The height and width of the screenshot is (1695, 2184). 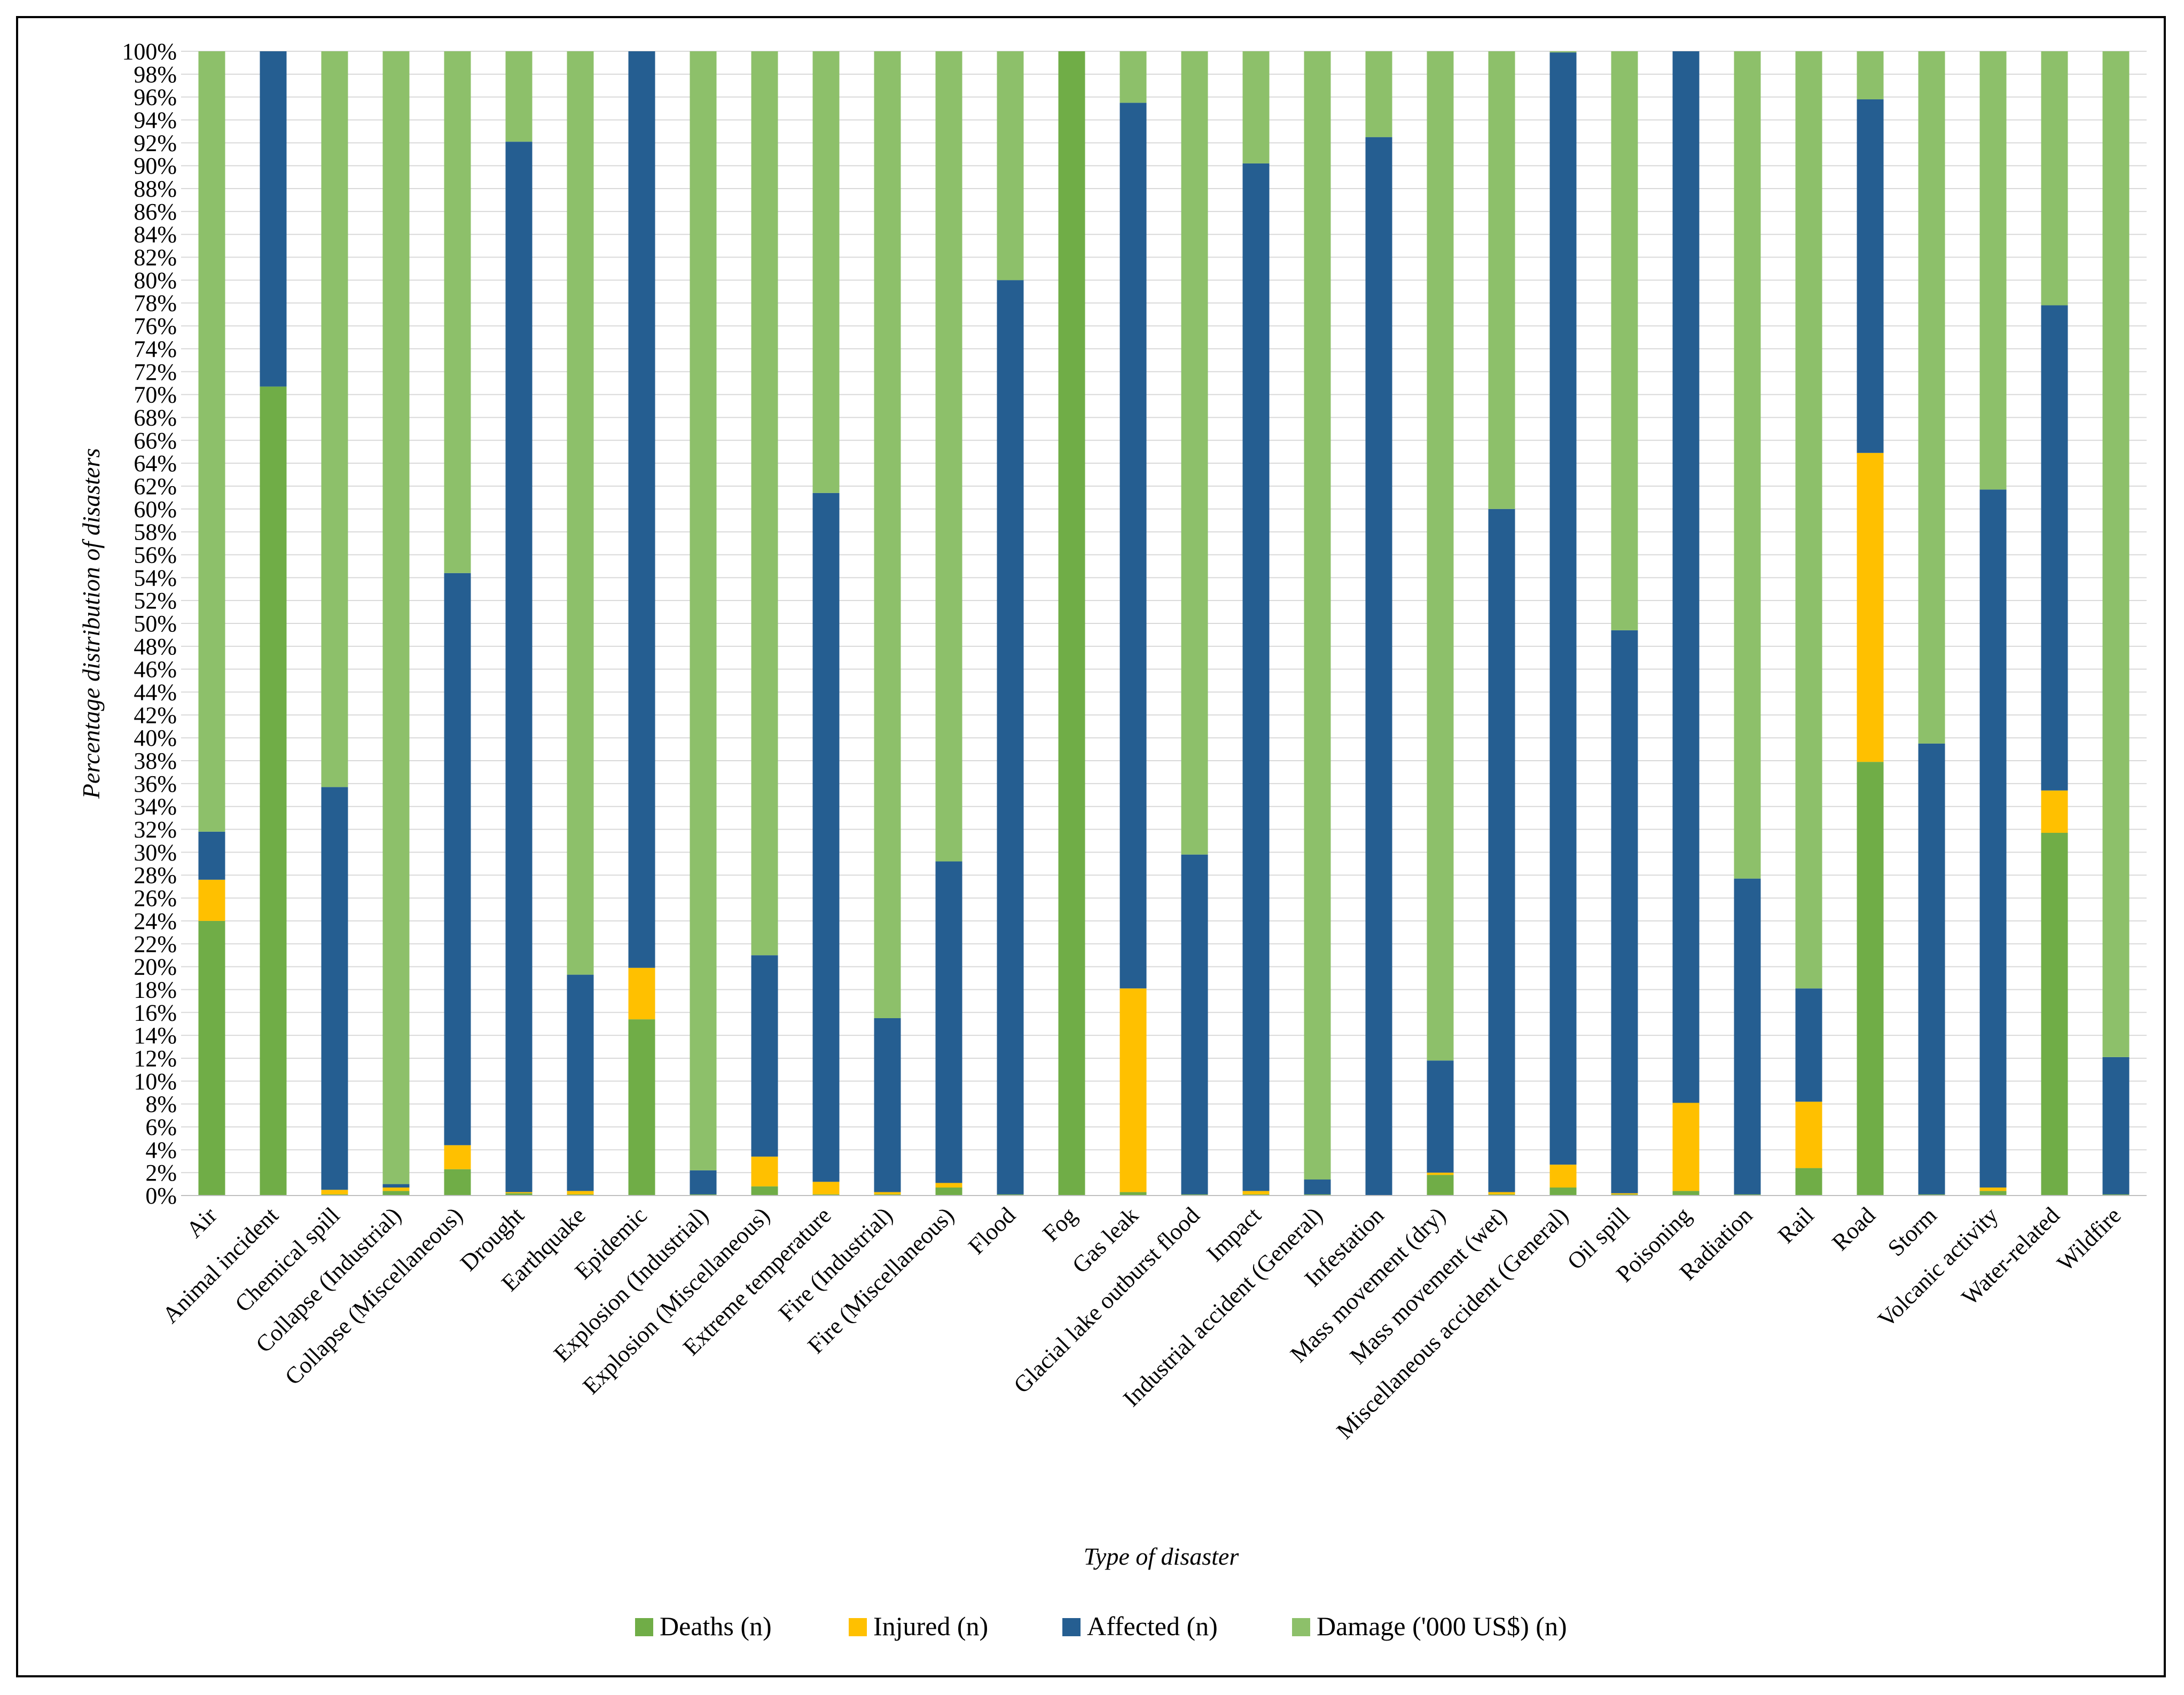 What do you see at coordinates (155, 967) in the screenshot?
I see `y-tick-label: 20%` at bounding box center [155, 967].